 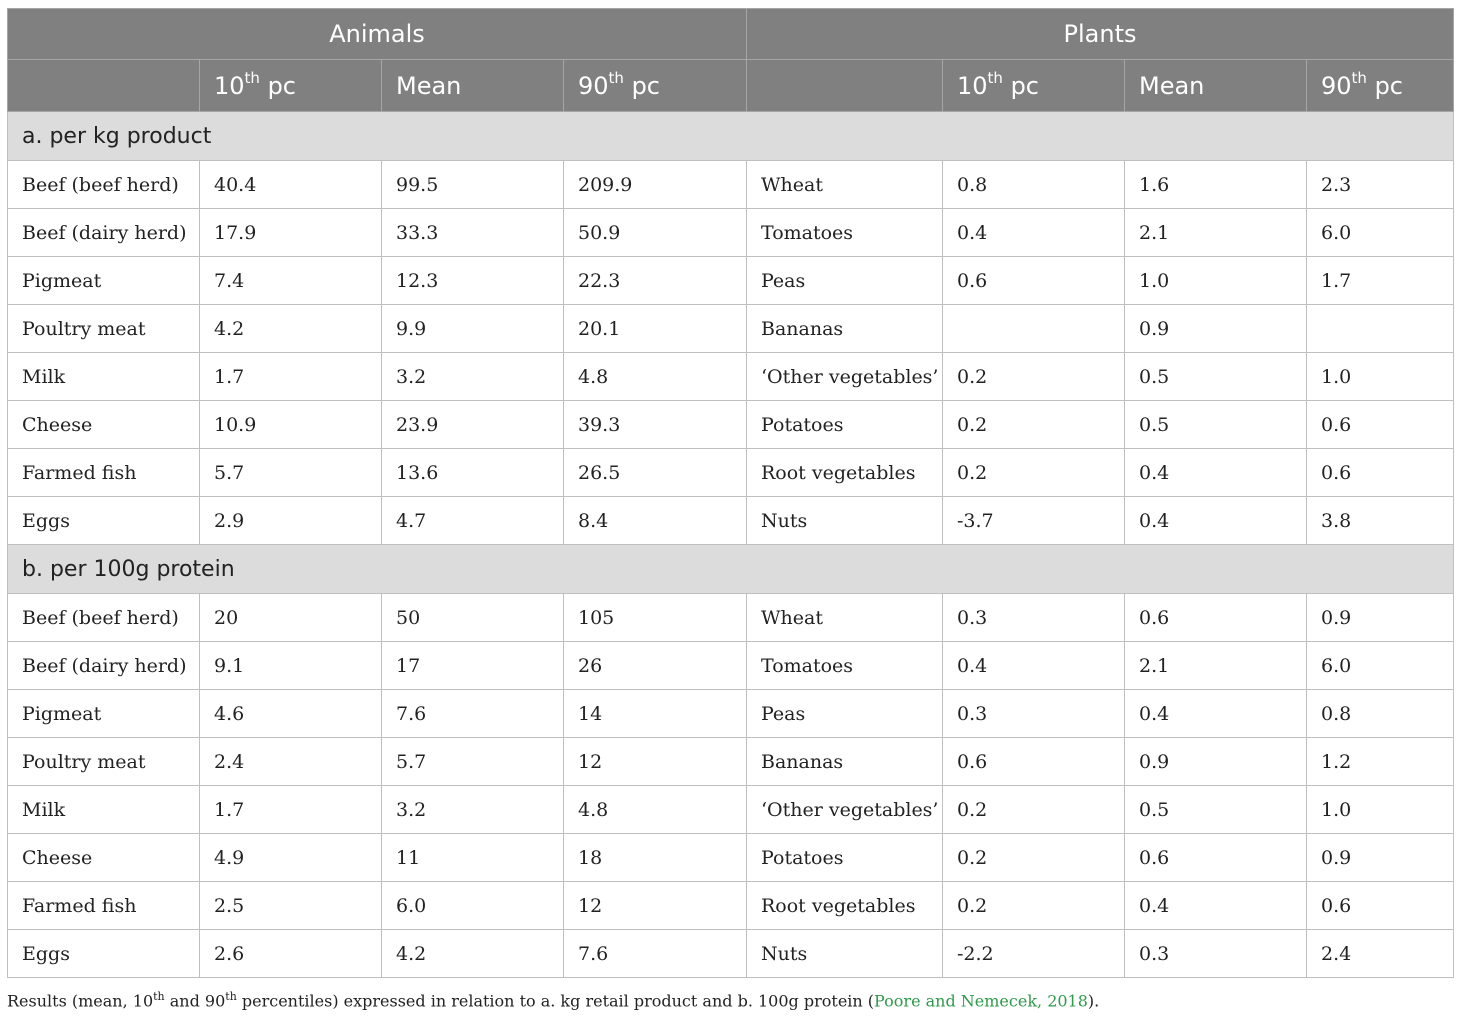 What do you see at coordinates (290, 665) in the screenshot?
I see `animal-p10-cell: 9.1` at bounding box center [290, 665].